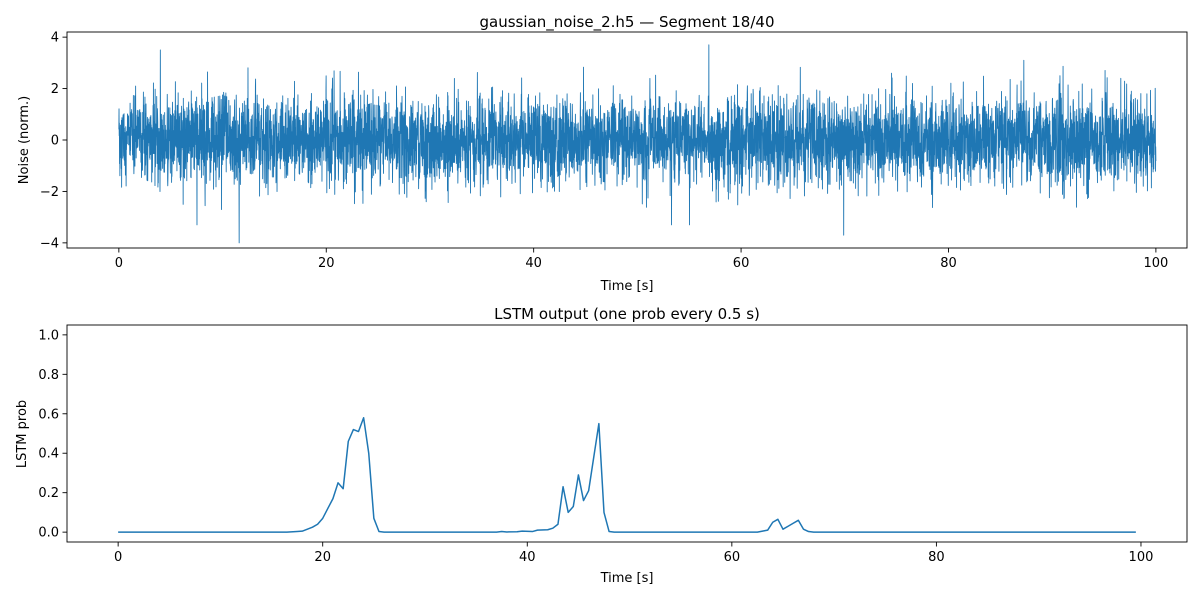 The height and width of the screenshot is (600, 1200). What do you see at coordinates (24, 140) in the screenshot?
I see `noise-y-axis-label: Noise (norm.)` at bounding box center [24, 140].